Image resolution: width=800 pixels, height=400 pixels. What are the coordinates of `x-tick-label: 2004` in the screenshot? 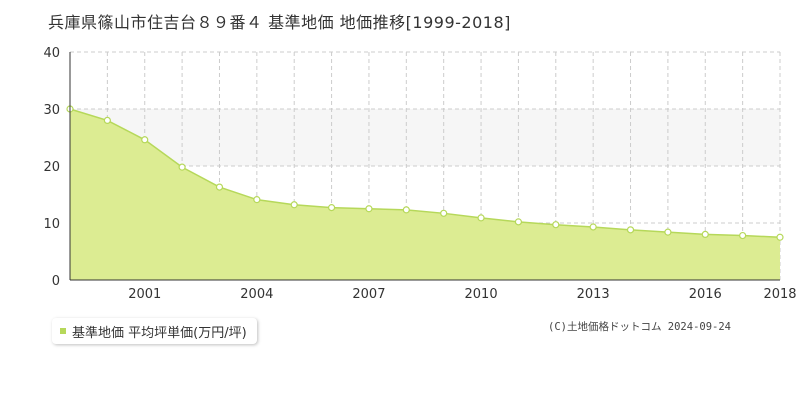 It's located at (256, 294).